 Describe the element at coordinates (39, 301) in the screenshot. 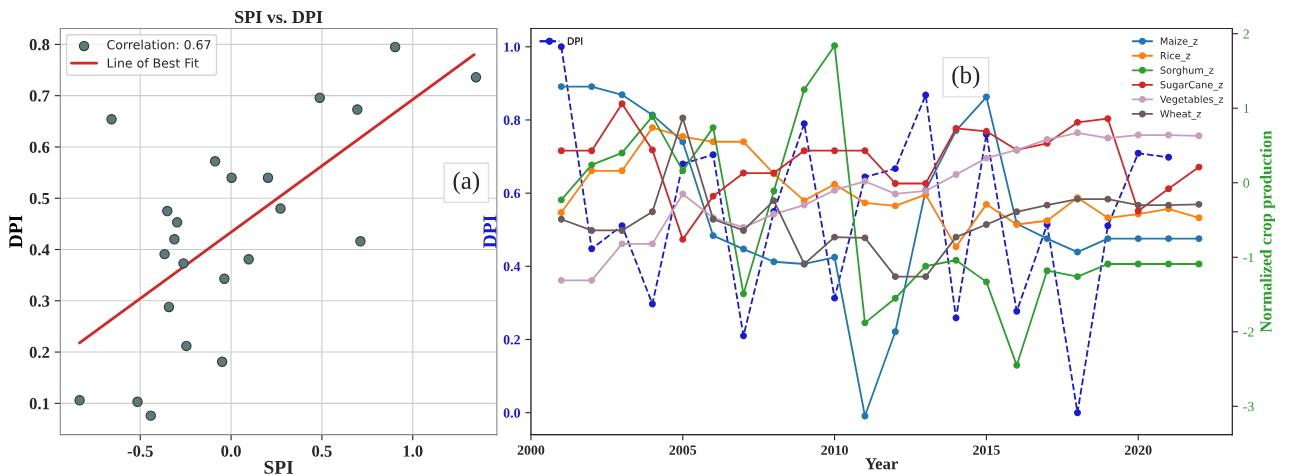

I see `y-tick-label: 0.3` at that location.